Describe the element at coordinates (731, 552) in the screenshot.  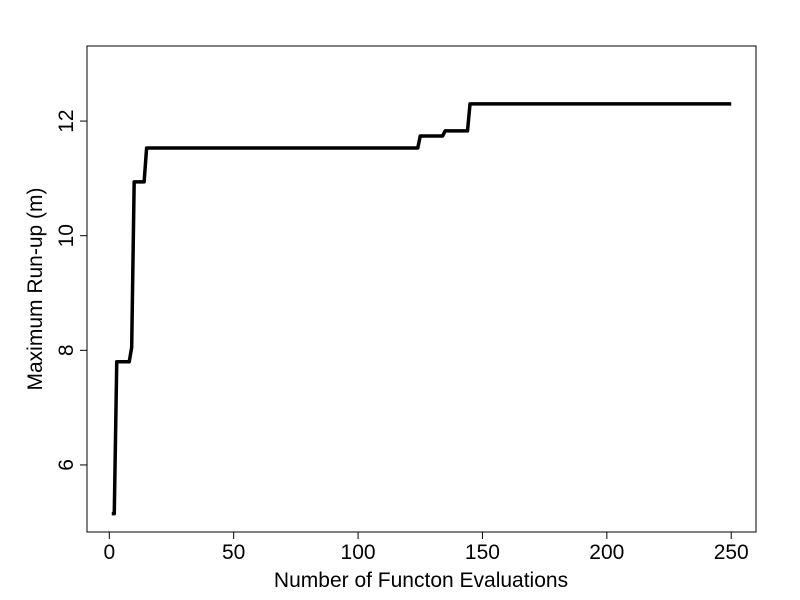
I see `x-tick-label: 250` at that location.